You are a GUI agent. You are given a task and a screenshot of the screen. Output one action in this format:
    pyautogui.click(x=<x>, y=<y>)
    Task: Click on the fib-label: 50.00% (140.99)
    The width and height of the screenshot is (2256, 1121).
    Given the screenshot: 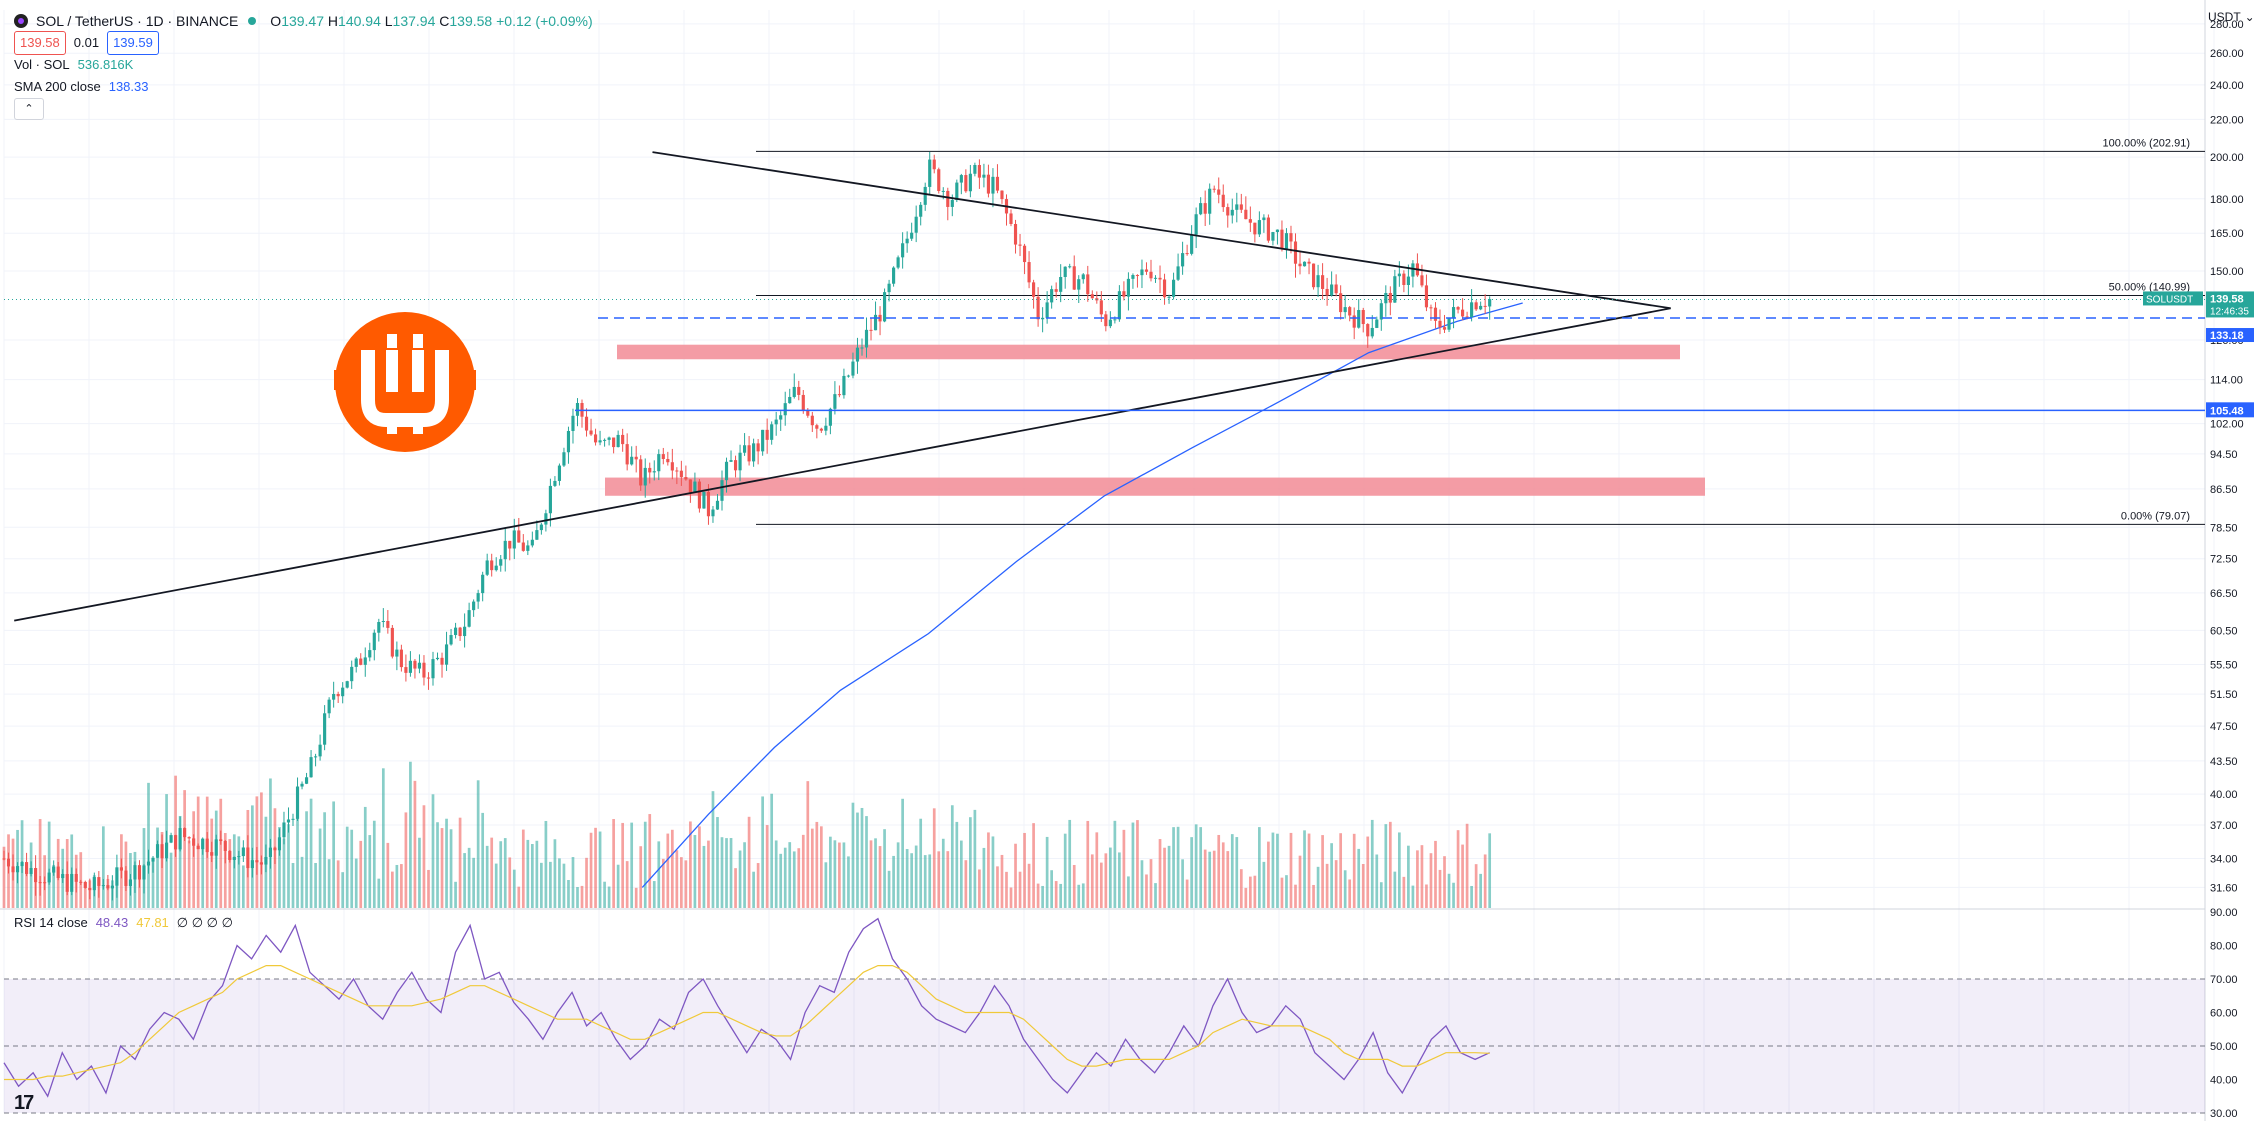 What is the action you would take?
    pyautogui.click(x=2149, y=287)
    